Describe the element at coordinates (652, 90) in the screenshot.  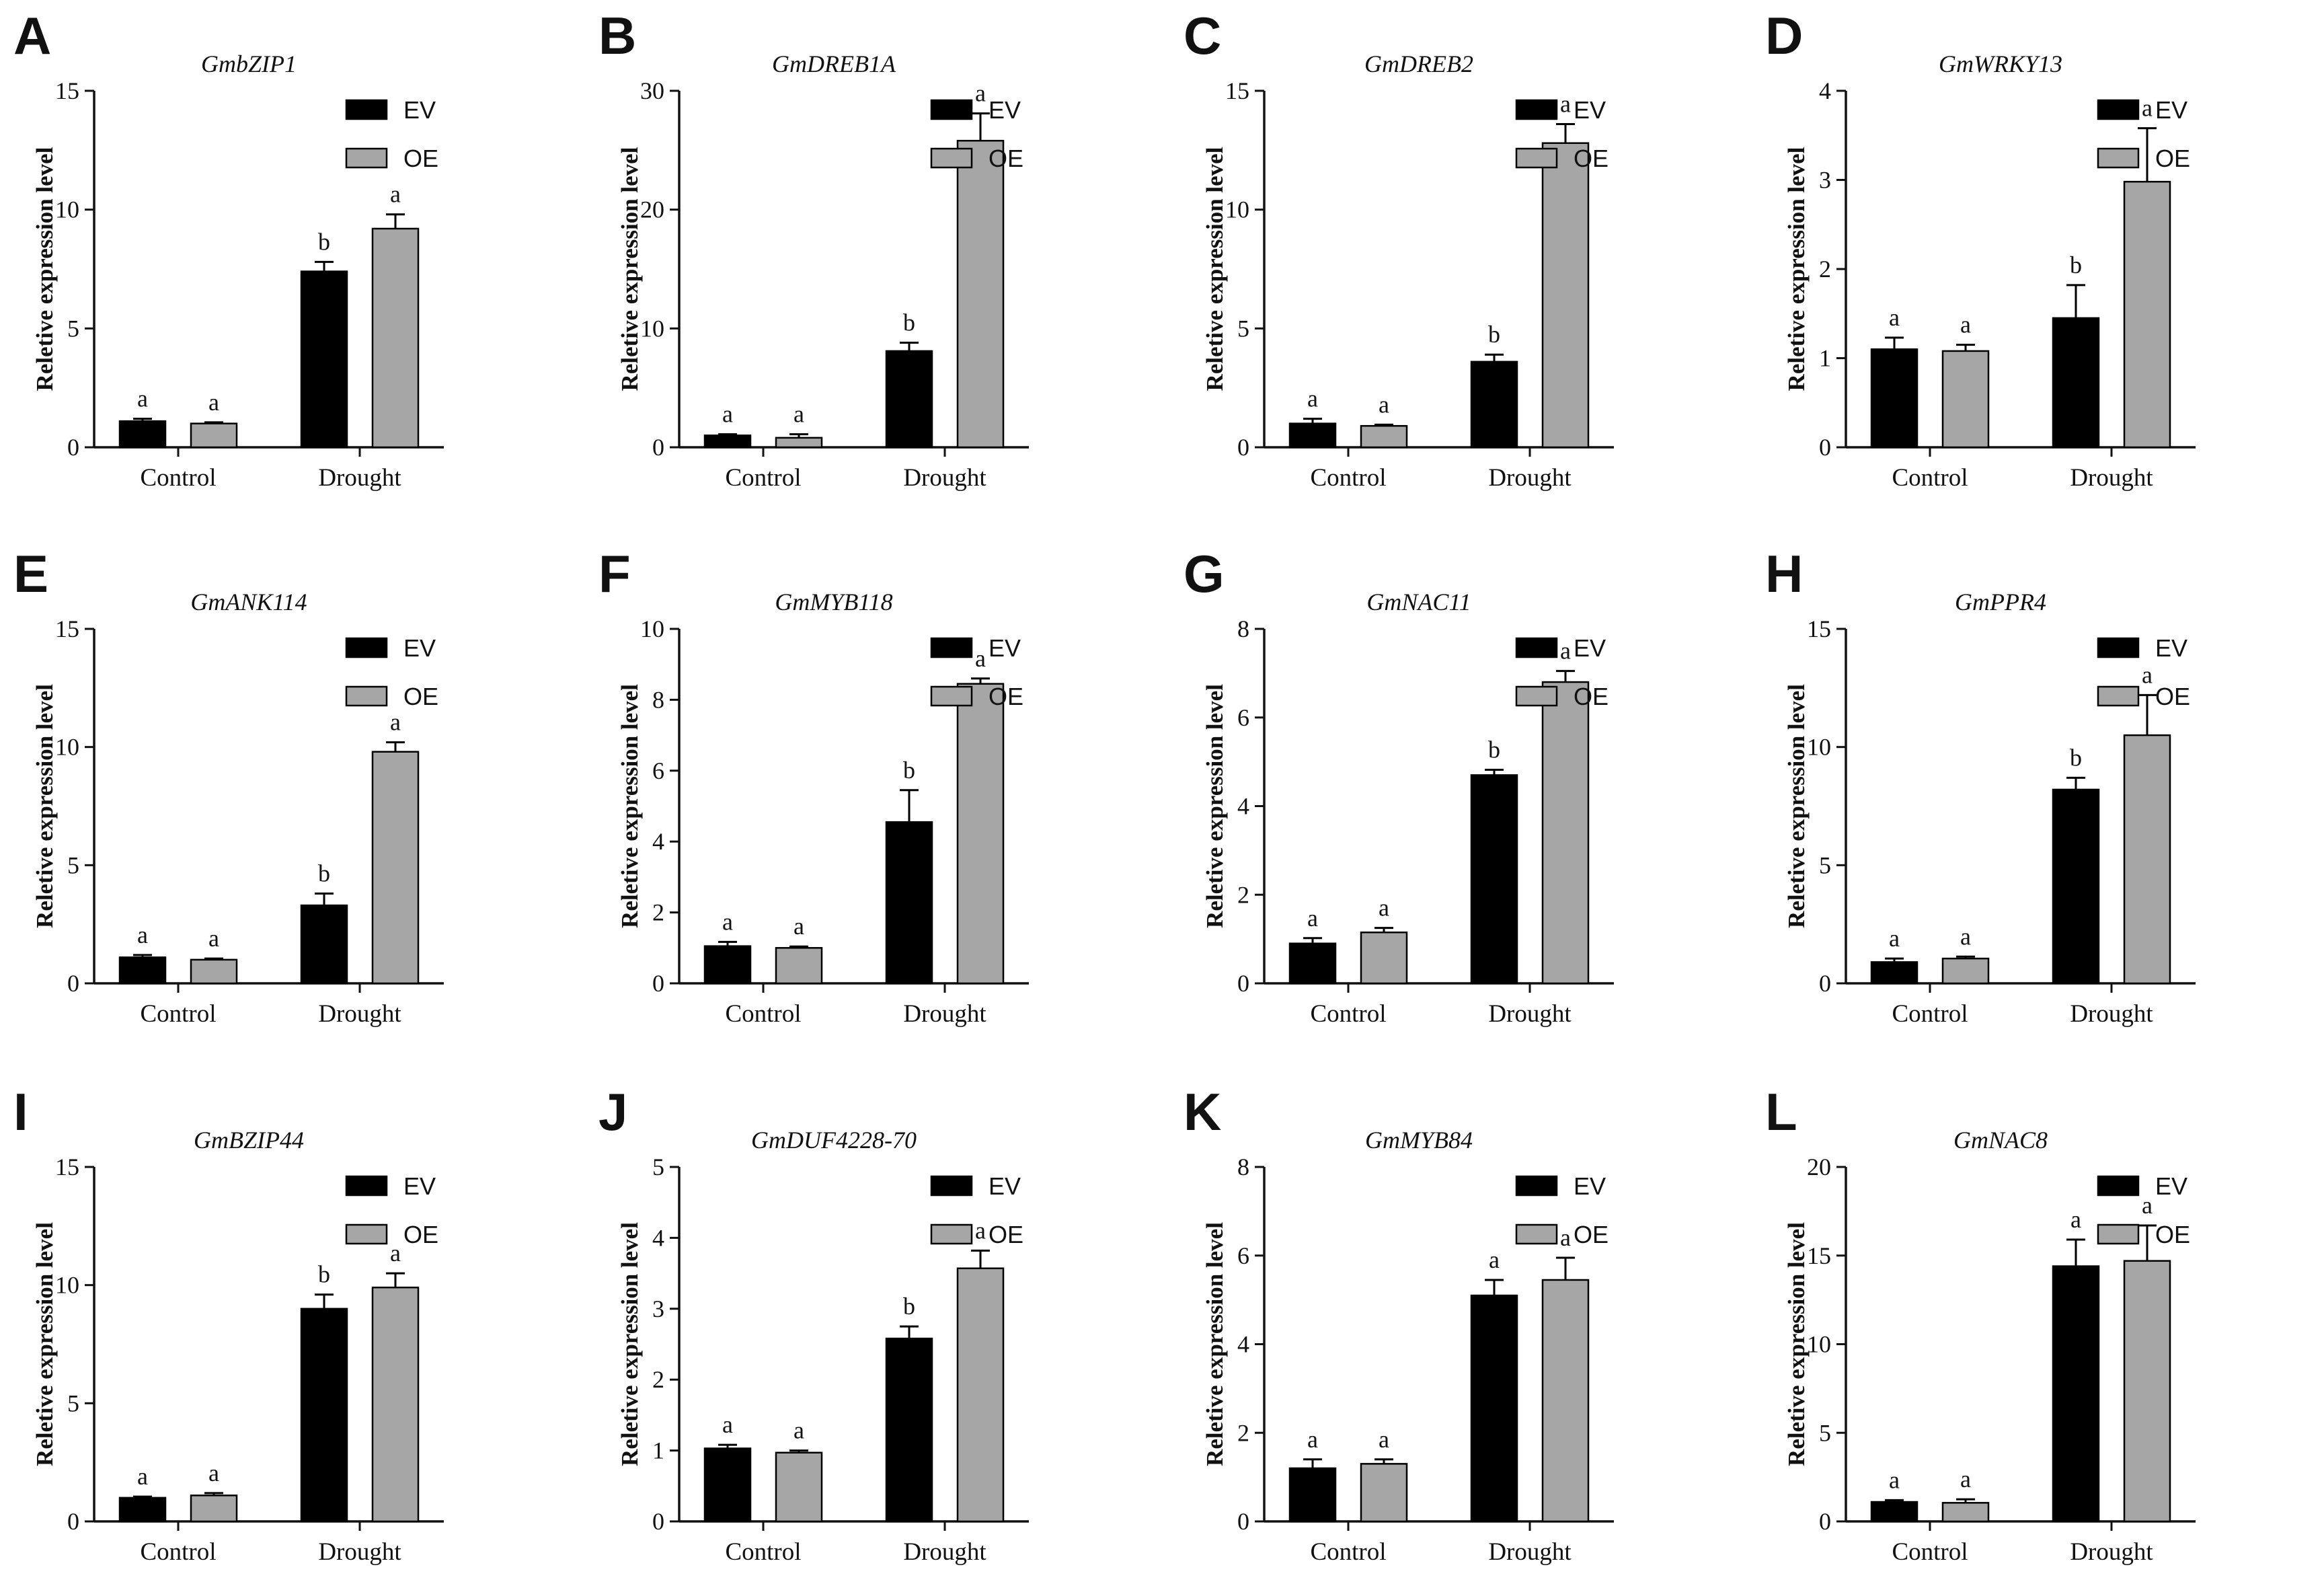
I see `y-tick-label: 30` at that location.